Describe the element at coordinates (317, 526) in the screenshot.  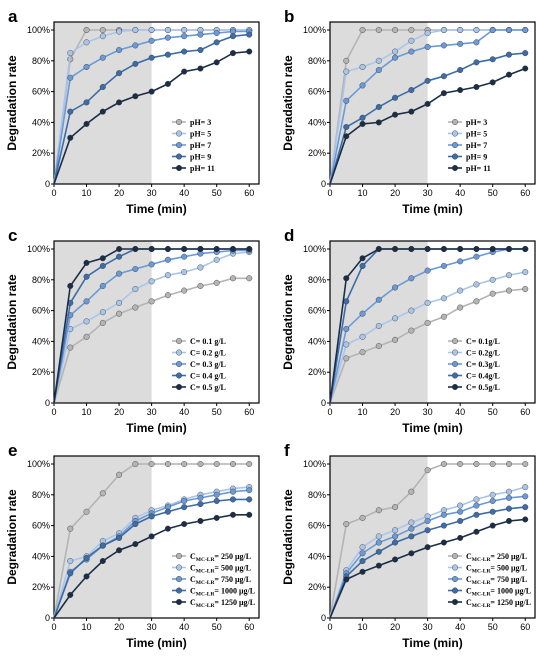
I see `y-tick-label: 60%` at that location.